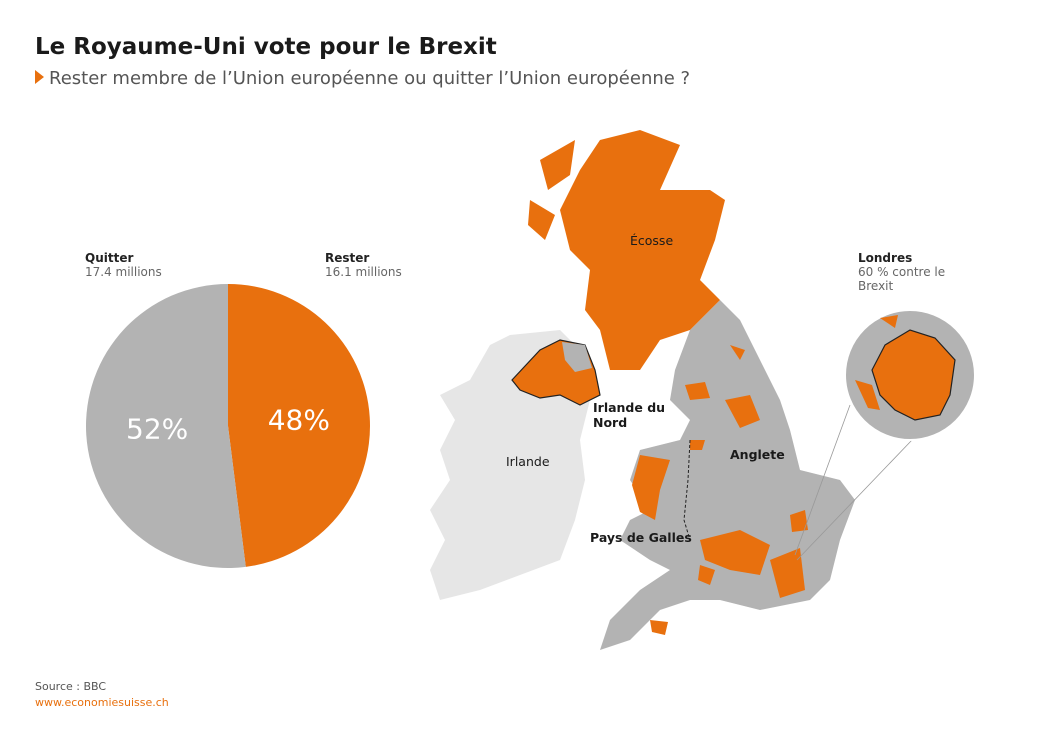 The width and height of the screenshot is (1041, 750). What do you see at coordinates (299, 420) in the screenshot?
I see `value-label: 48%` at bounding box center [299, 420].